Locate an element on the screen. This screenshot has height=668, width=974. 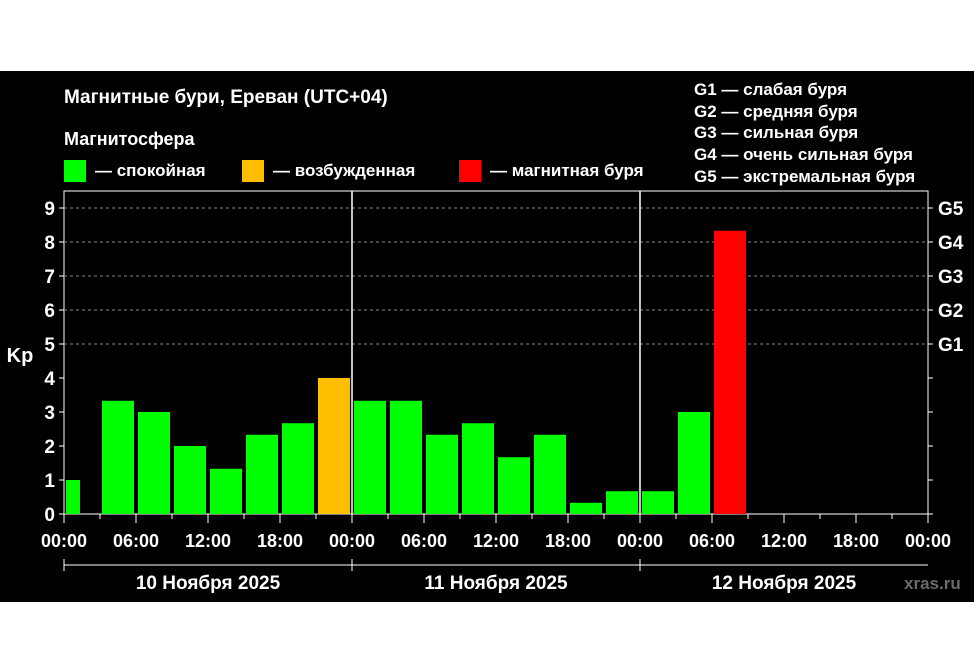
y-tick-label-6: 6 is located at coordinates (49, 311).